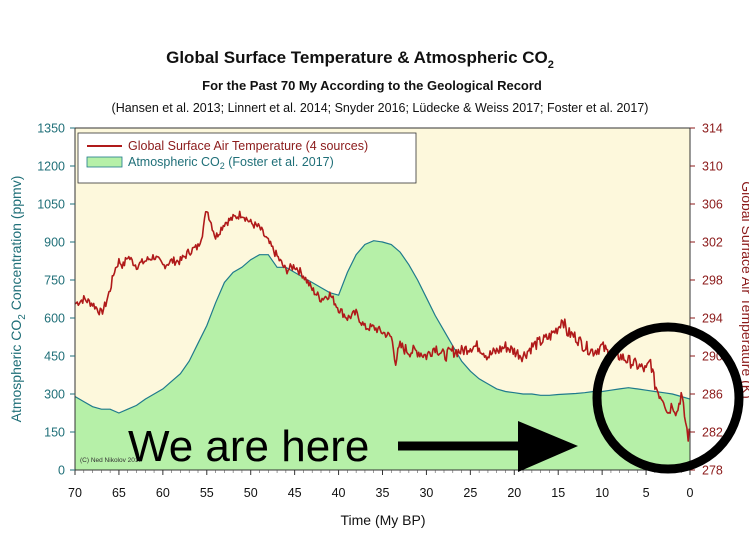  Describe the element at coordinates (668, 398) in the screenshot. I see `callout-circle` at that location.